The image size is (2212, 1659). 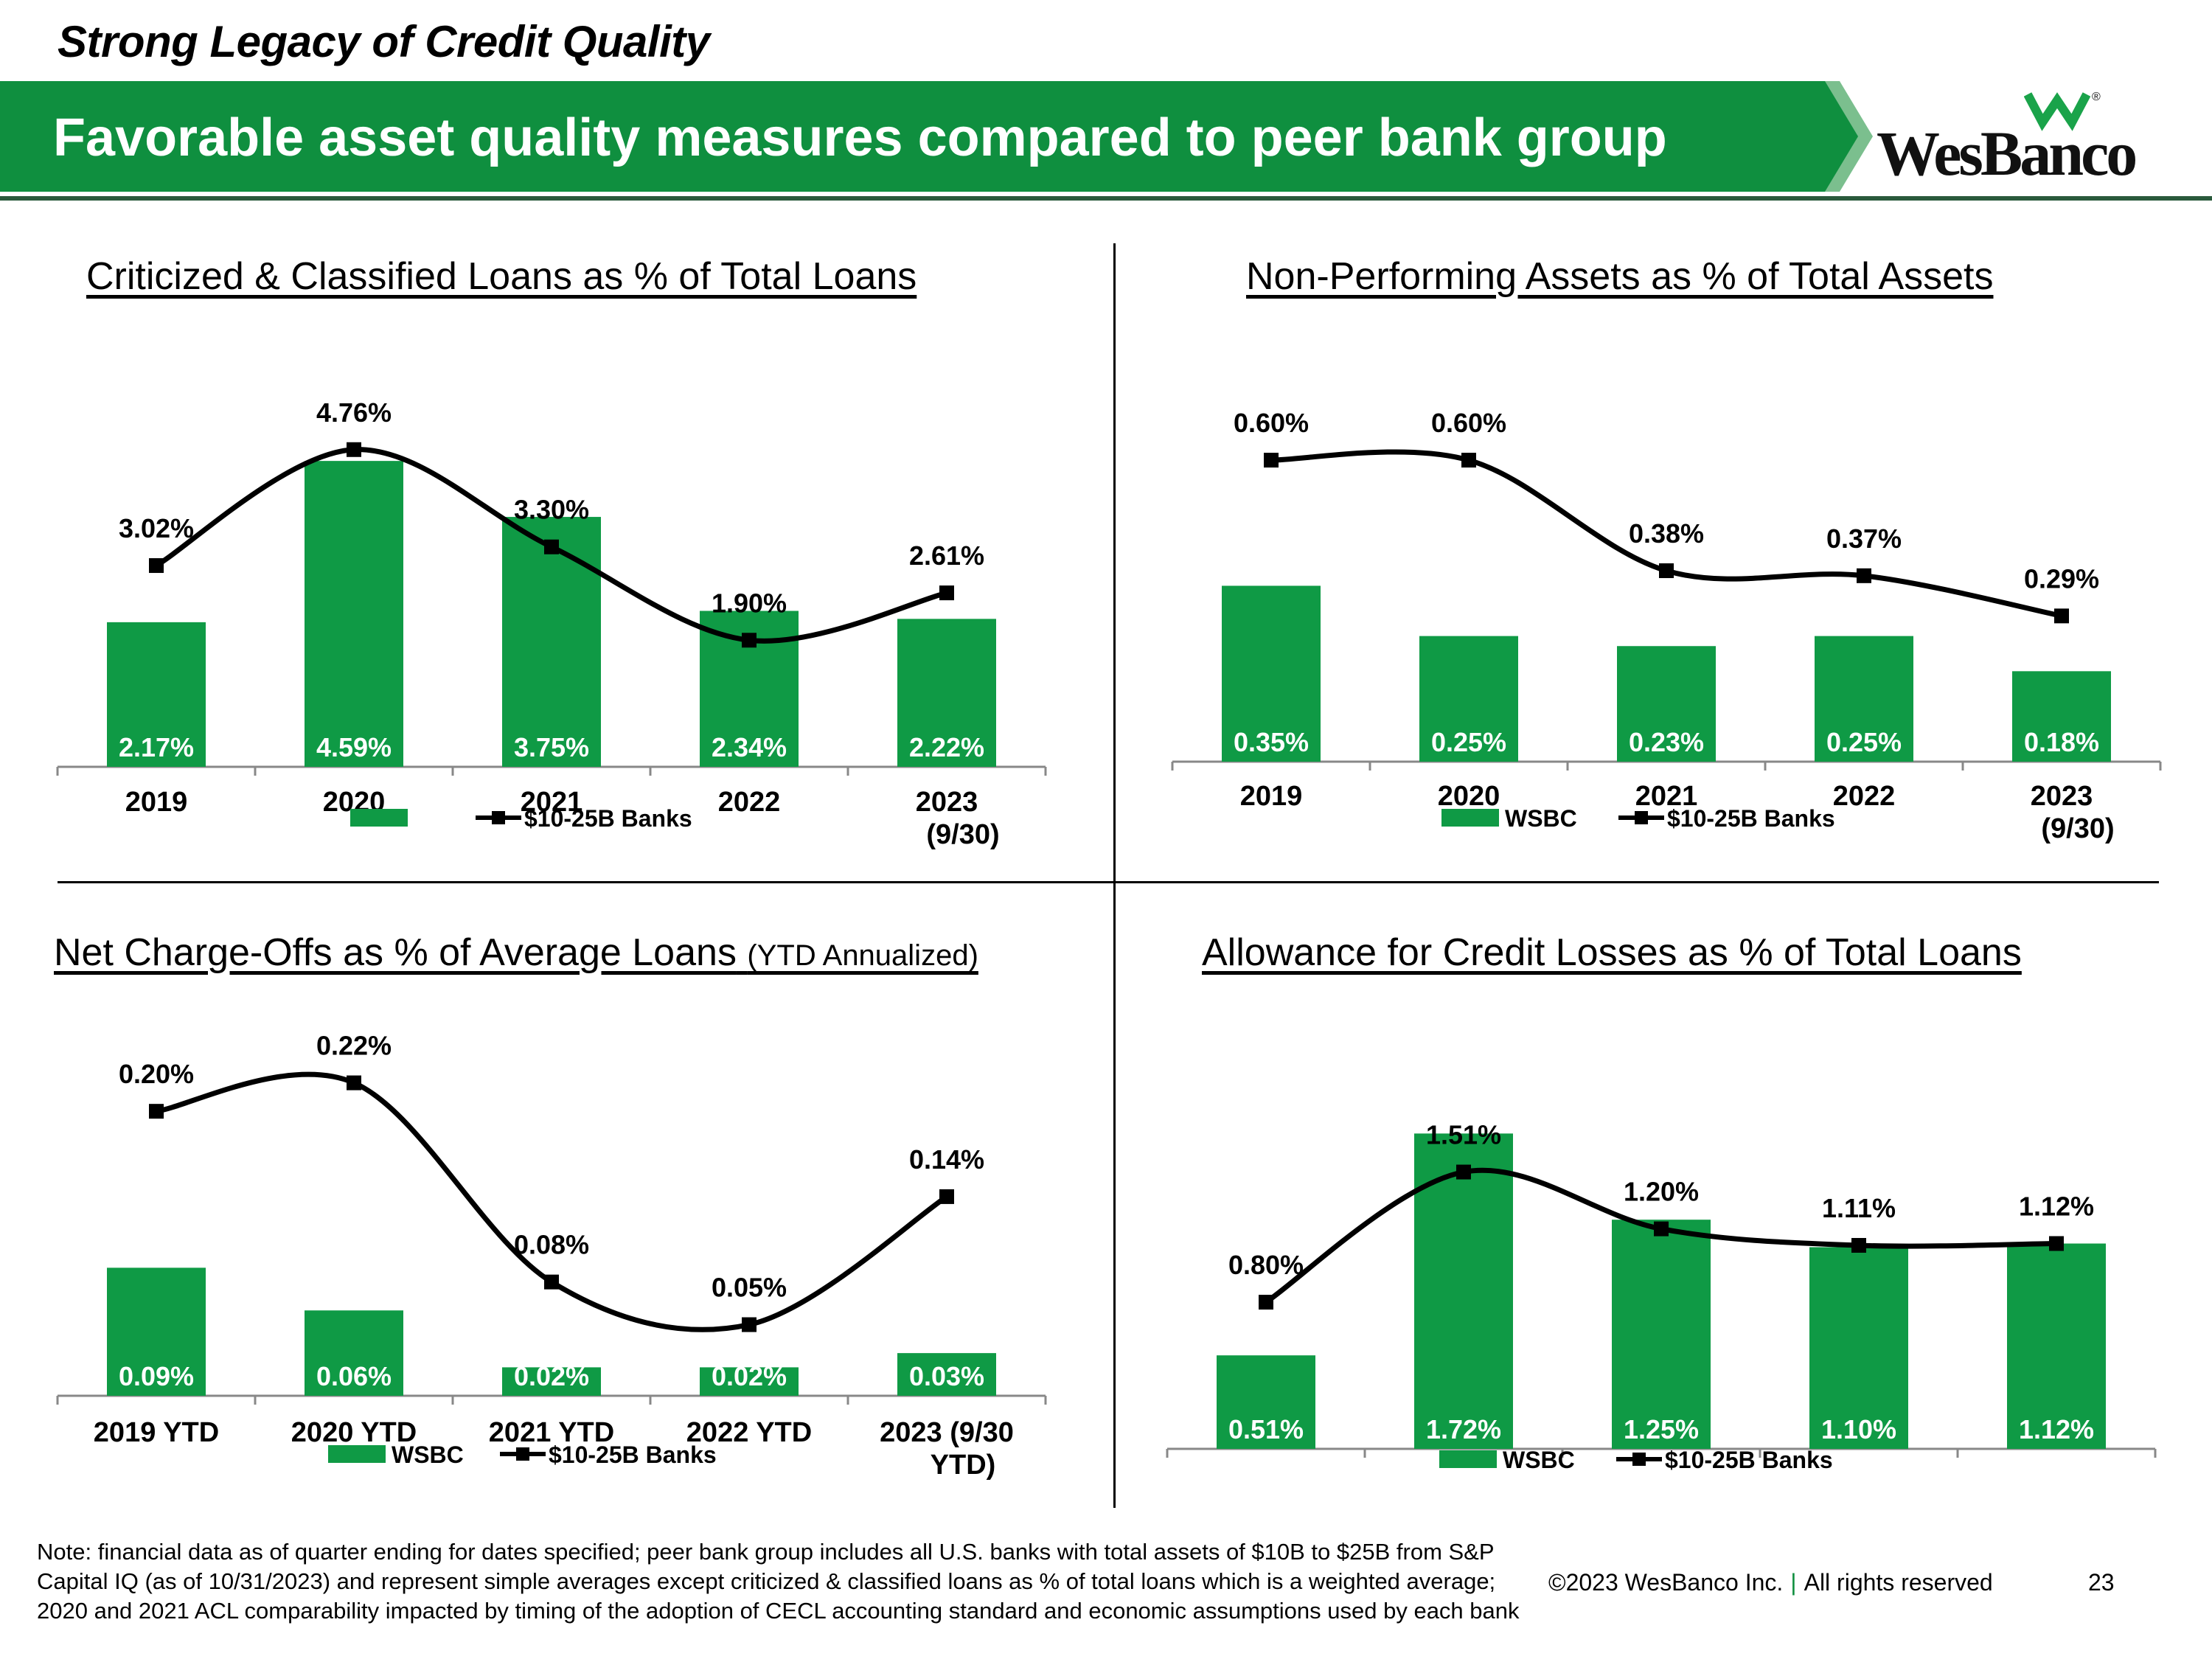 What do you see at coordinates (1749, 1460) in the screenshot?
I see `acl-legend-line-label: $10-25B Banks` at bounding box center [1749, 1460].